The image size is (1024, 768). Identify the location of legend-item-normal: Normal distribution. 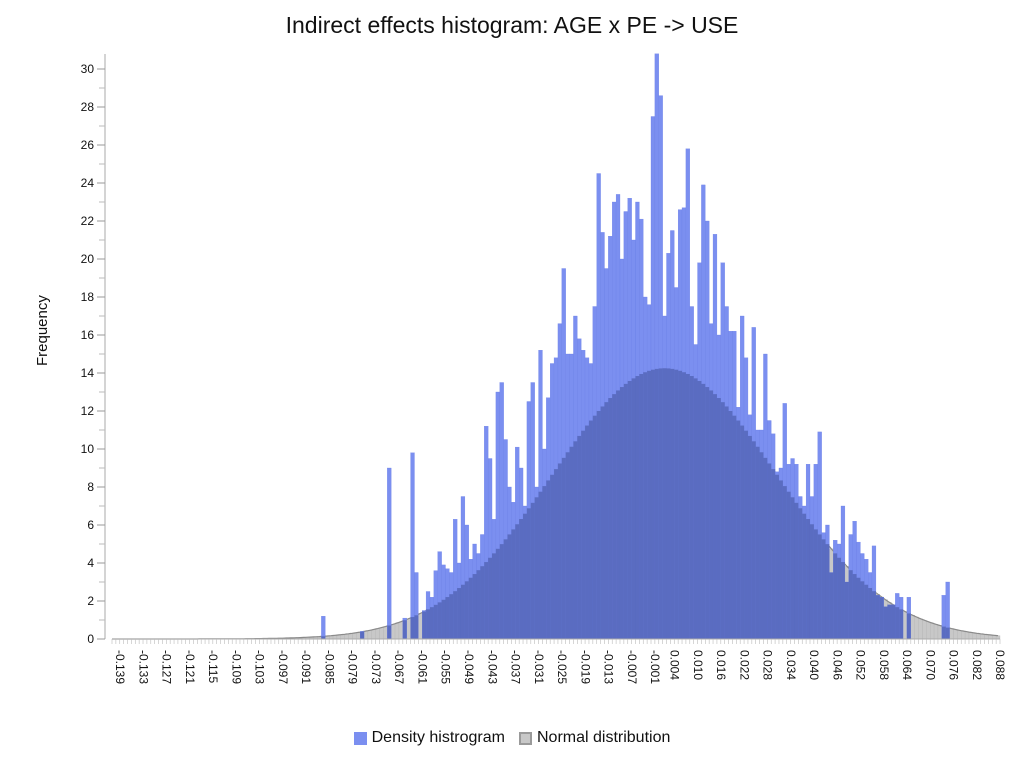
(594, 738).